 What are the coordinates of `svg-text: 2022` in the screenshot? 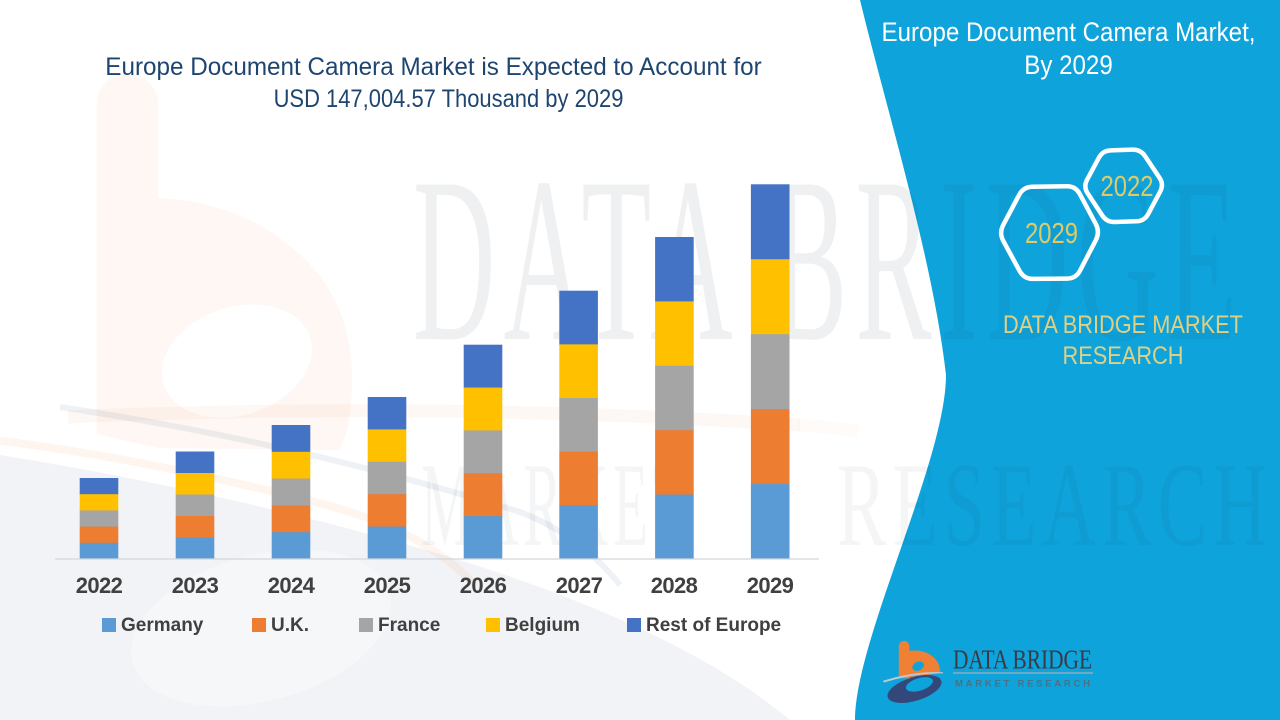 It's located at (1127, 187).